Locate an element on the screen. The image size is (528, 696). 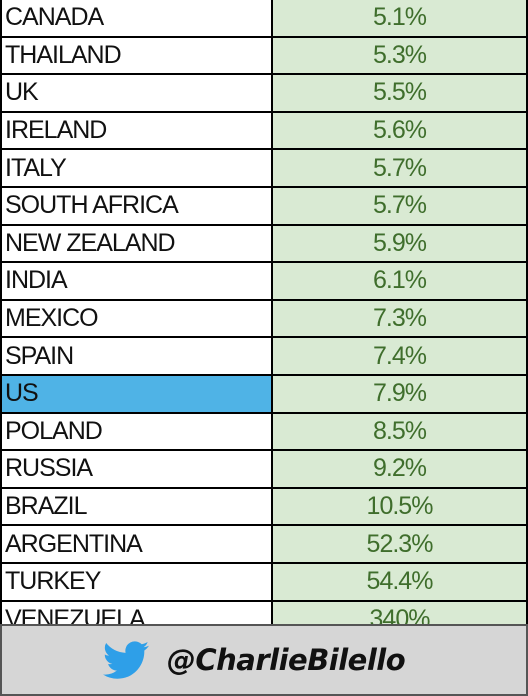
value-cell: 9.2% is located at coordinates (399, 469).